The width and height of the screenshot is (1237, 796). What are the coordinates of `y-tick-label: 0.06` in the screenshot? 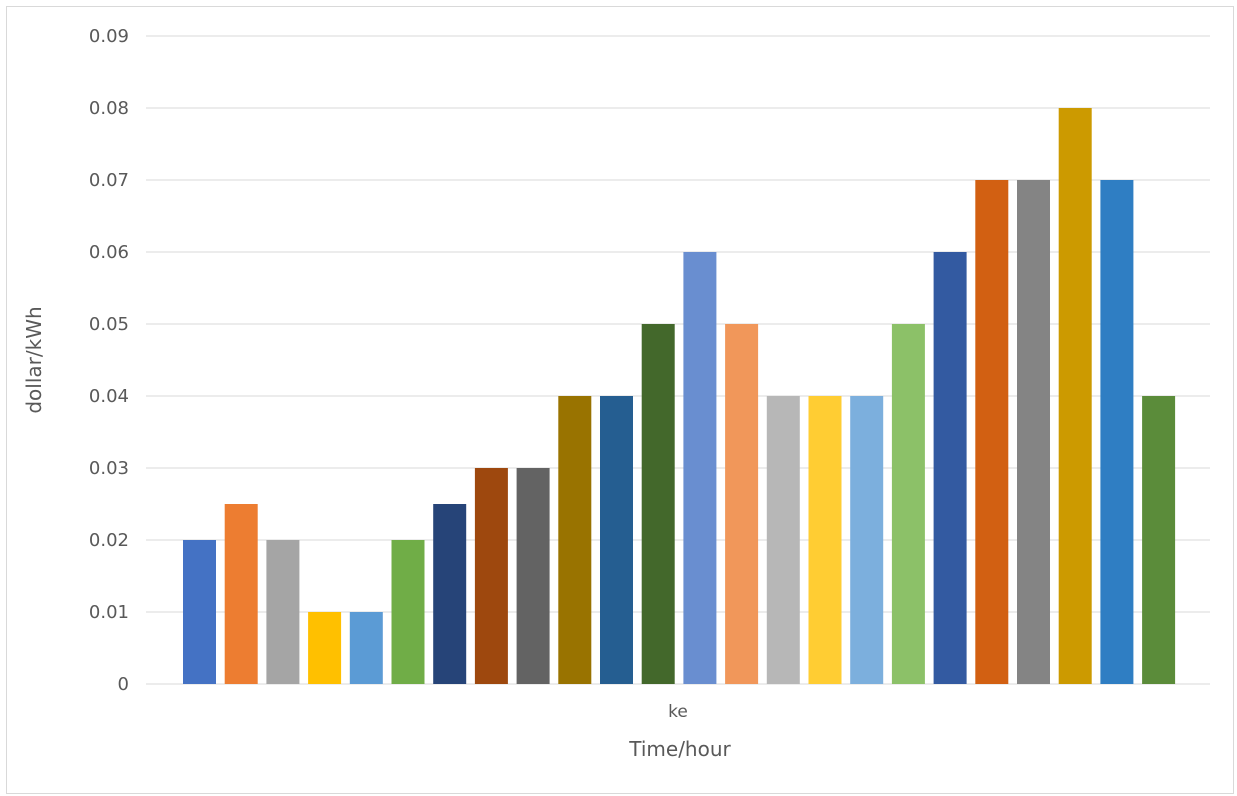 It's located at (109, 252).